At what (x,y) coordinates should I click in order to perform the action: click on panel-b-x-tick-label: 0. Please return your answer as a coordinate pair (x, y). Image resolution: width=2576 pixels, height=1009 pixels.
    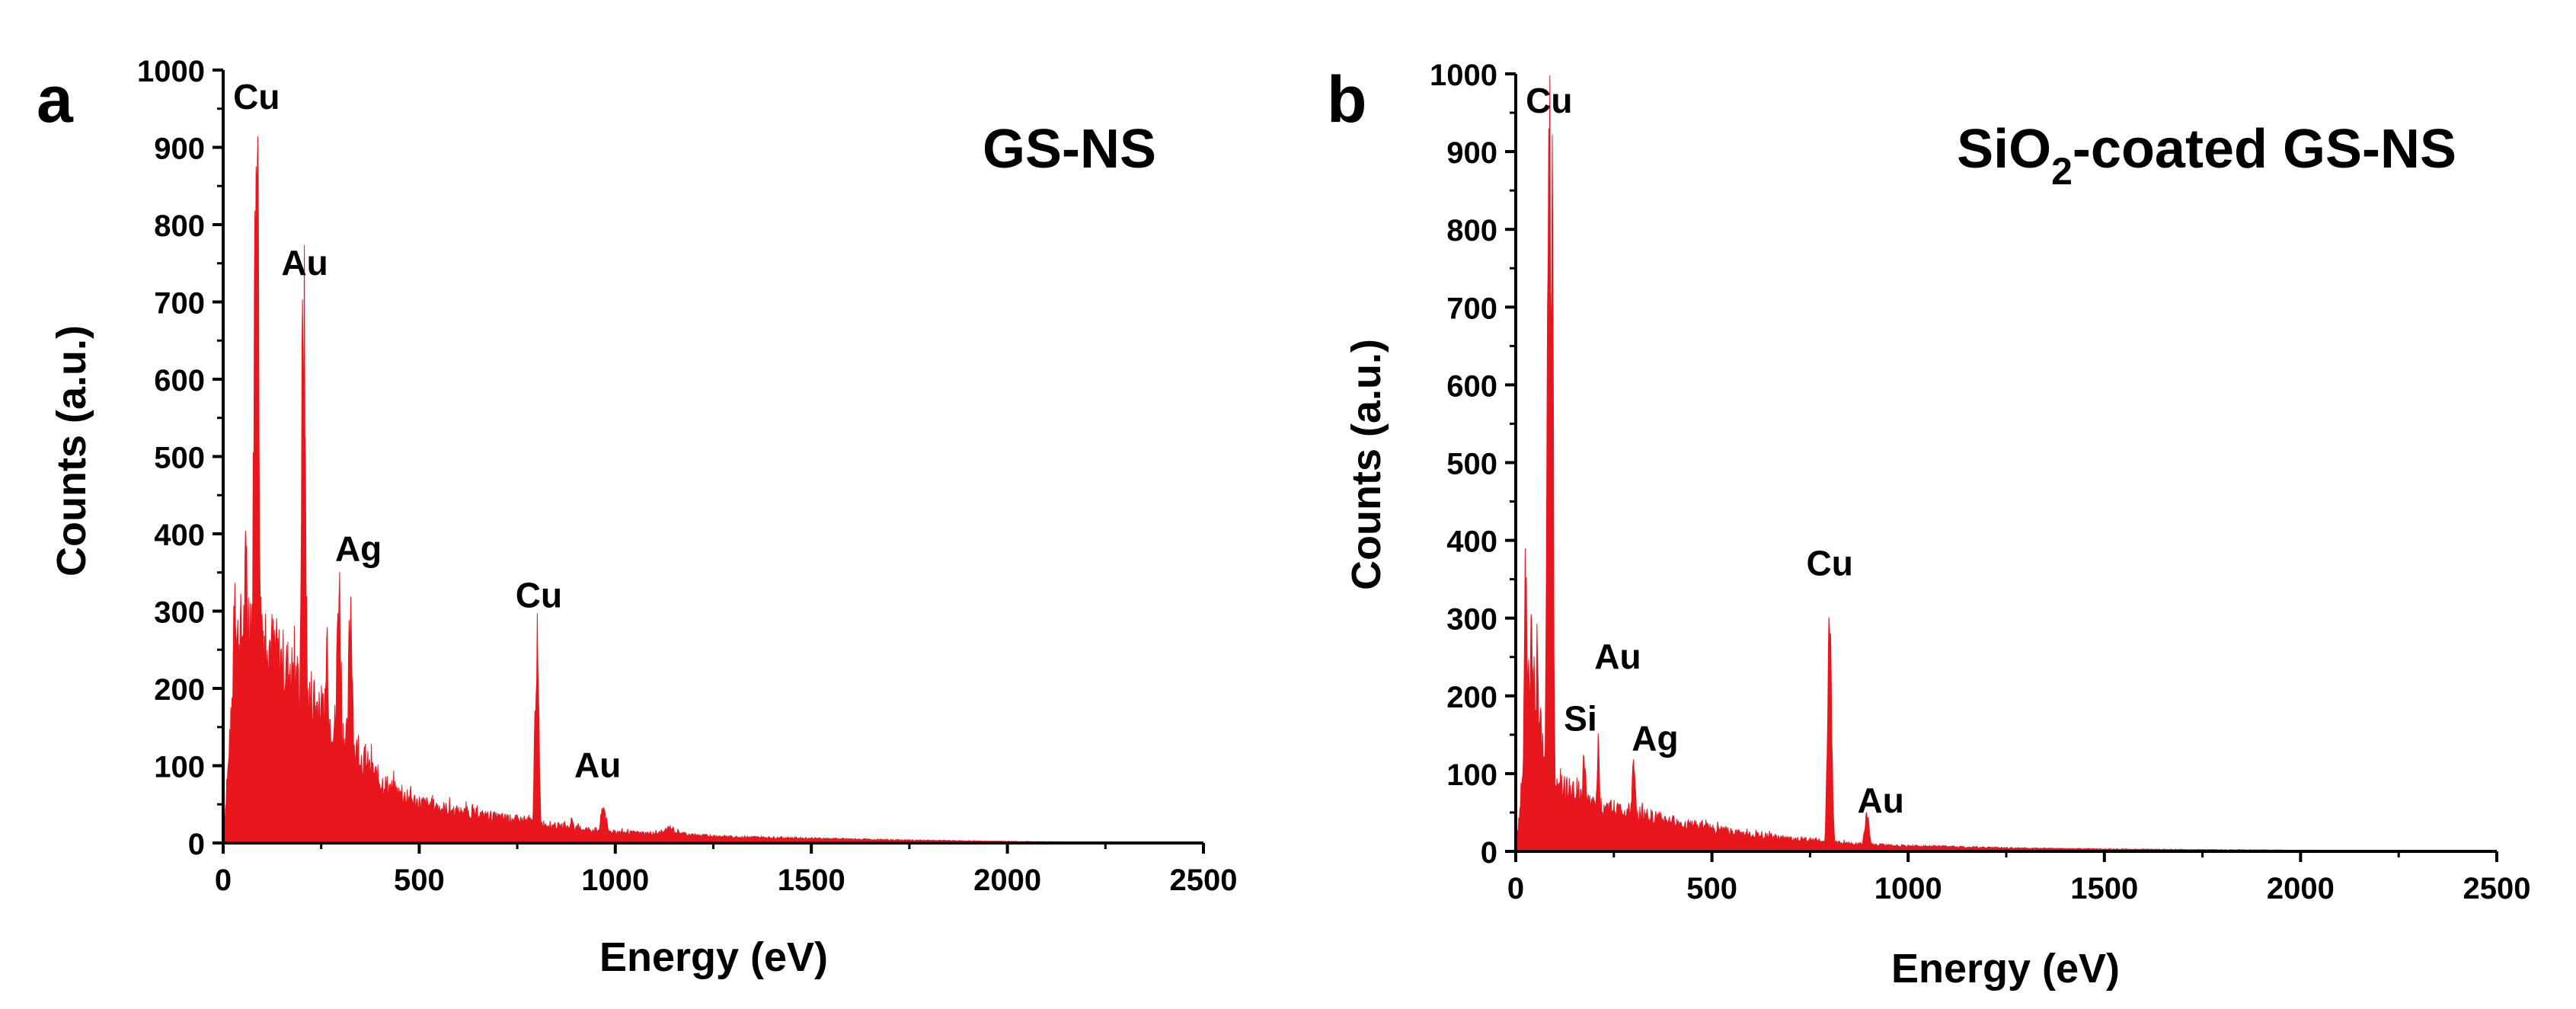
    Looking at the image, I should click on (1516, 888).